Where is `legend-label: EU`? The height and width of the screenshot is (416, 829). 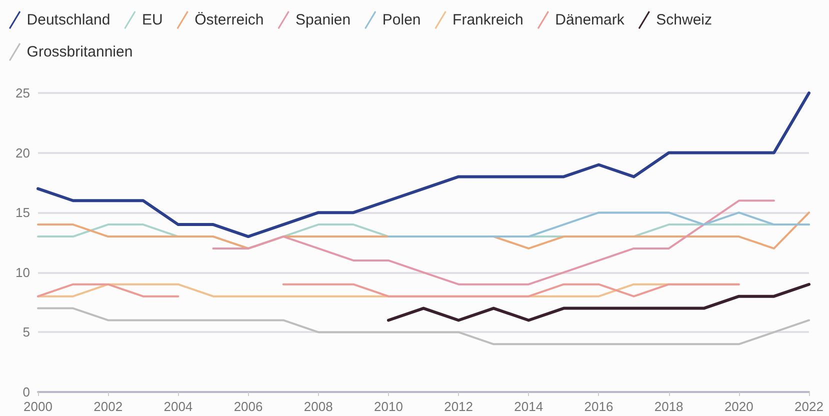
legend-label: EU is located at coordinates (152, 20).